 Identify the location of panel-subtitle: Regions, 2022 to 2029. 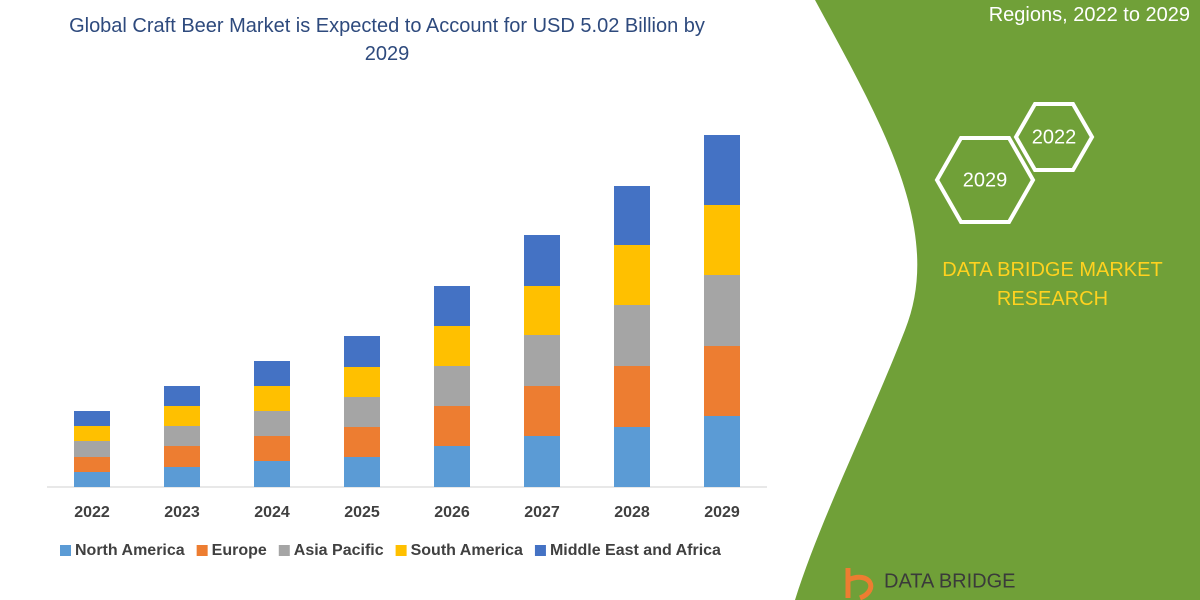
(1089, 15).